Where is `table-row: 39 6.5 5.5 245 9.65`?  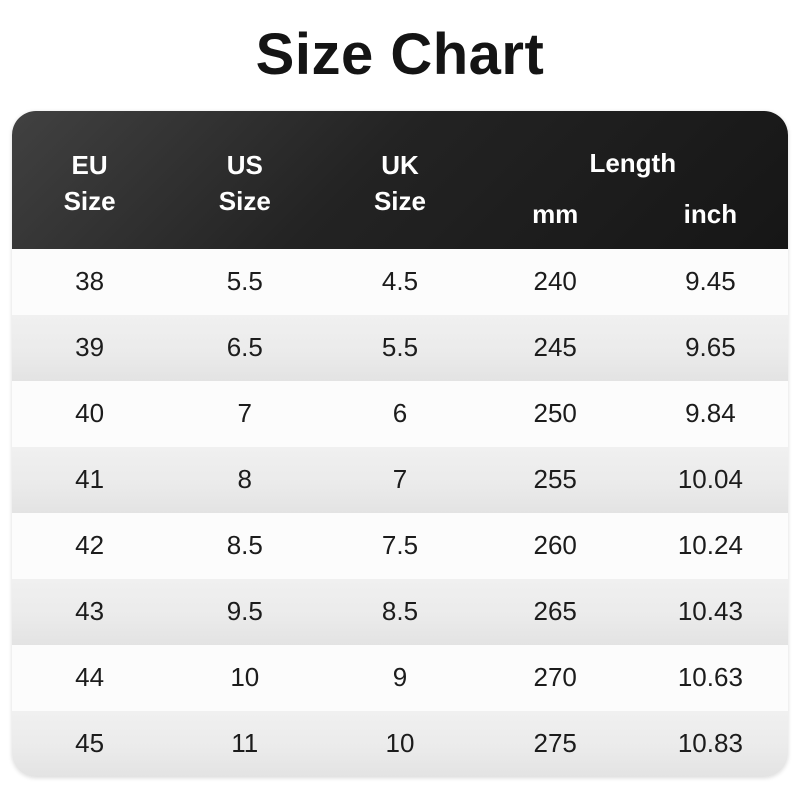 table-row: 39 6.5 5.5 245 9.65 is located at coordinates (400, 347).